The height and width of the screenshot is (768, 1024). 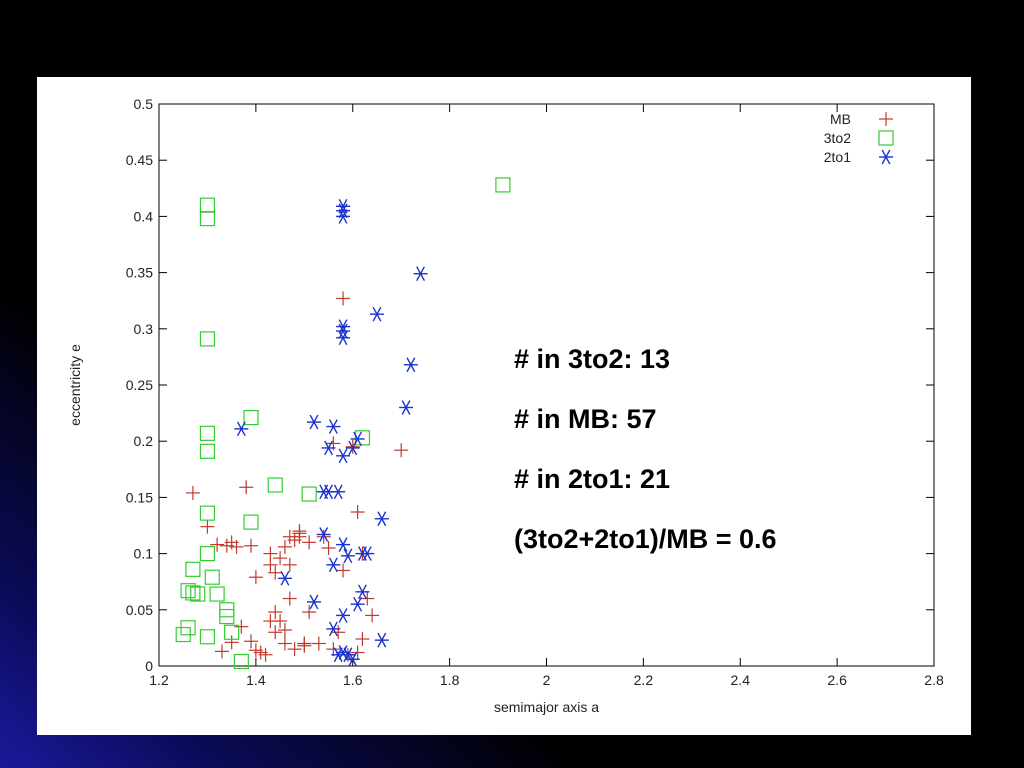 I want to click on x-tick-label: 1.6, so click(x=353, y=680).